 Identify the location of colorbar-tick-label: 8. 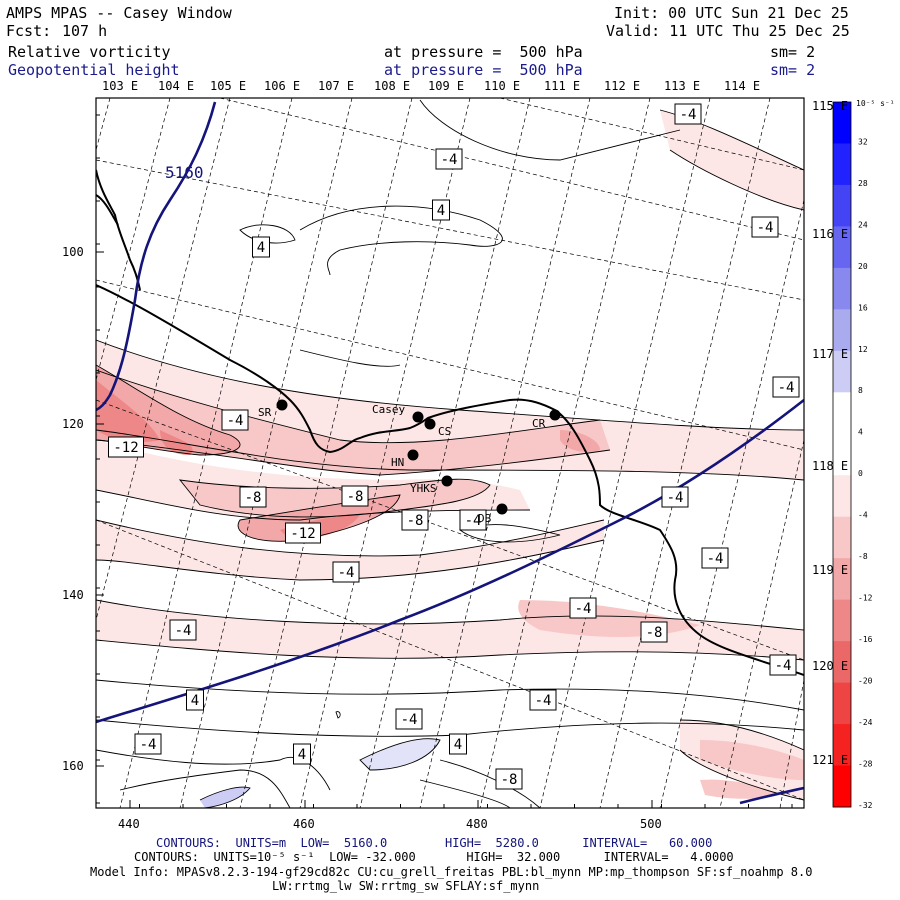
(860, 390).